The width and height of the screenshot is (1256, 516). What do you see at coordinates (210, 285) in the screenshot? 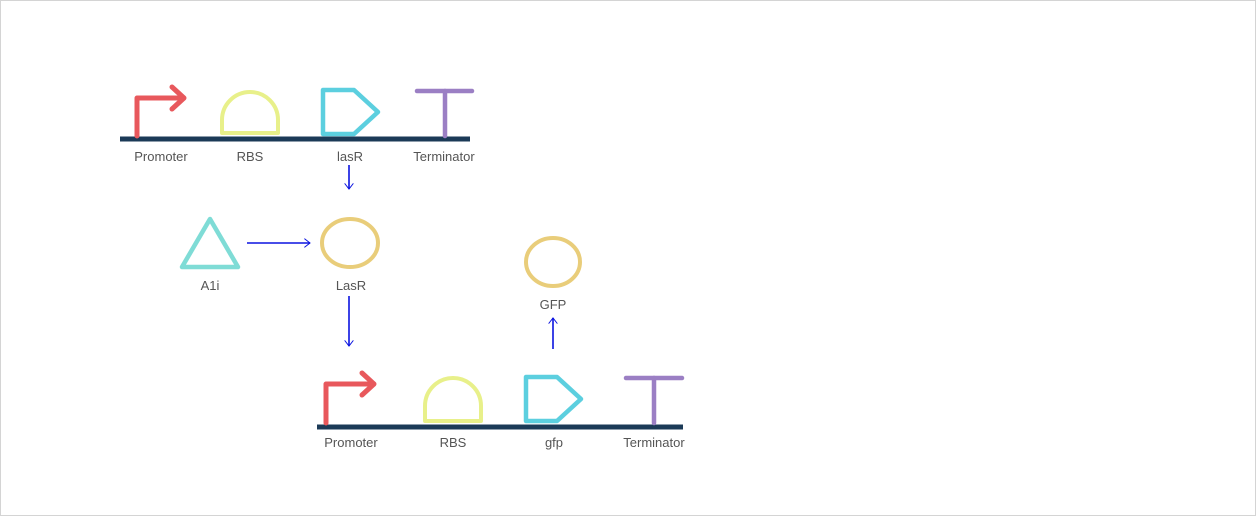
I see `inducer-label: A1i` at bounding box center [210, 285].